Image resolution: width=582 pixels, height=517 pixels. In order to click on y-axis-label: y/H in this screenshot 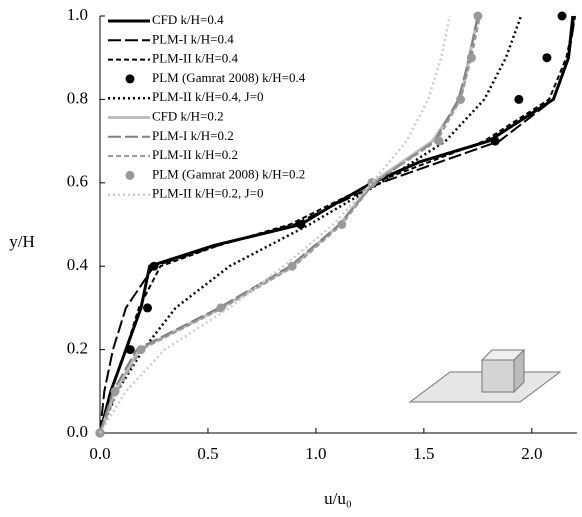, I will do `click(22, 241)`.